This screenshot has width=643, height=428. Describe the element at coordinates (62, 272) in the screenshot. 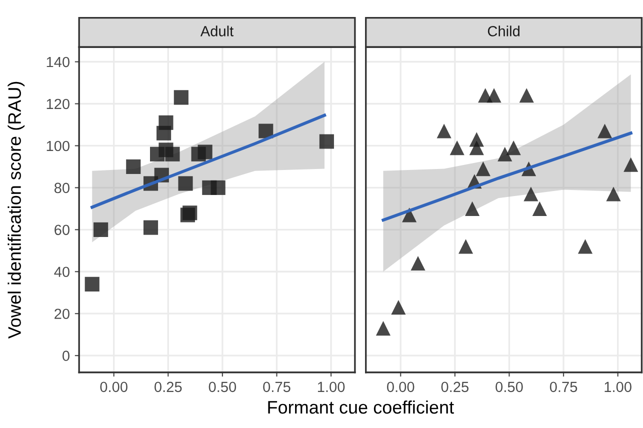

I see `y-tick-label: 40` at that location.